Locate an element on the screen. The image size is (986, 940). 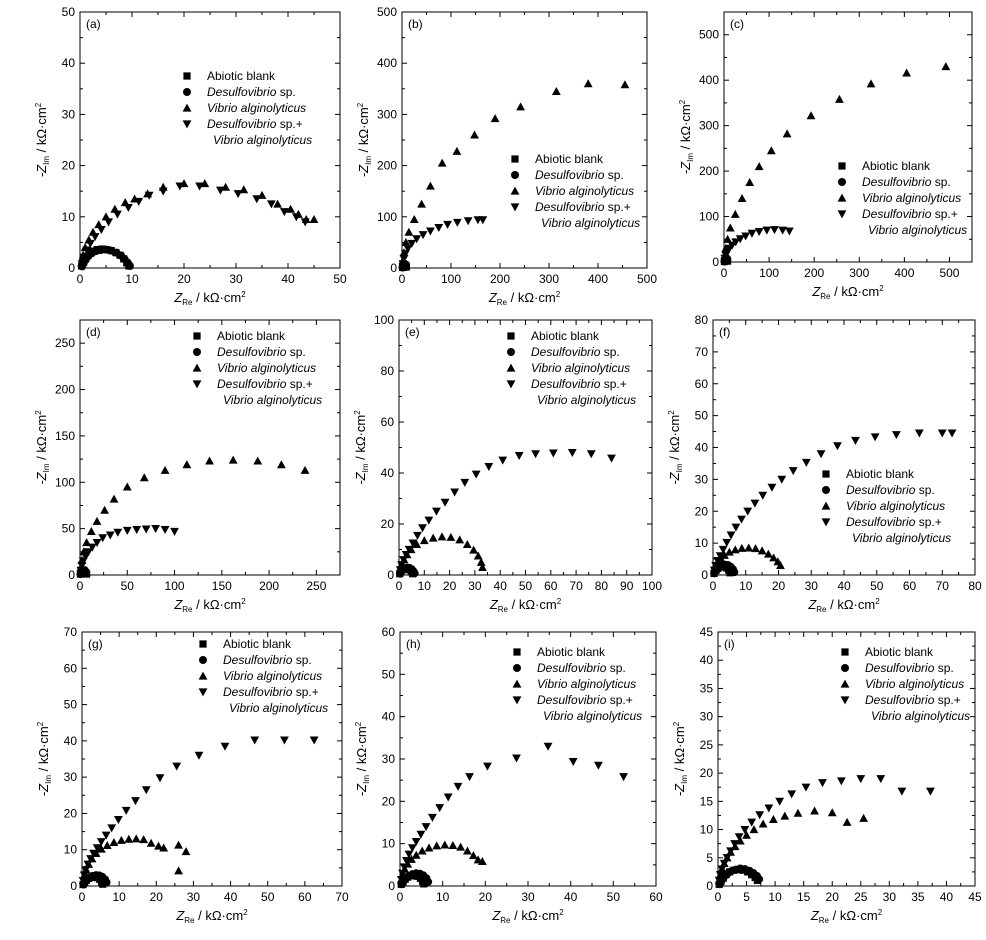
y-tick-label: 400 is located at coordinates (709, 80).